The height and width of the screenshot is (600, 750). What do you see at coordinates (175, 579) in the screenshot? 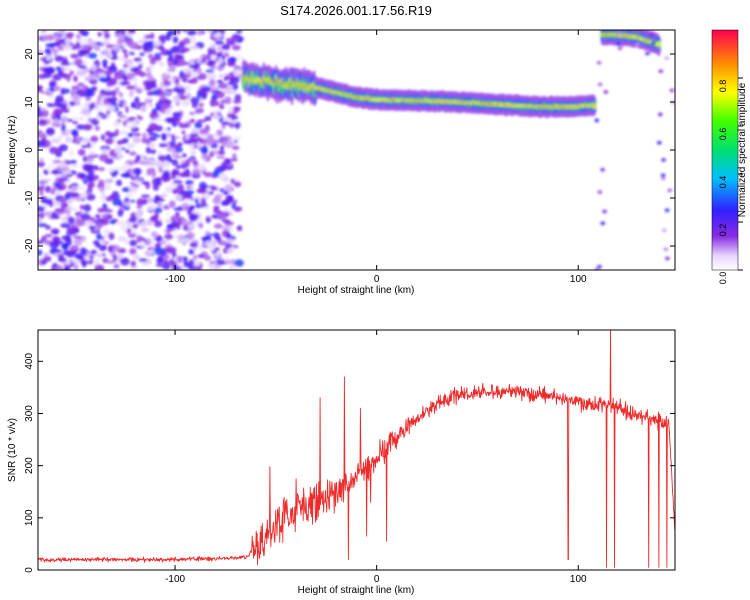
I see `x-tick-label: -100` at bounding box center [175, 579].